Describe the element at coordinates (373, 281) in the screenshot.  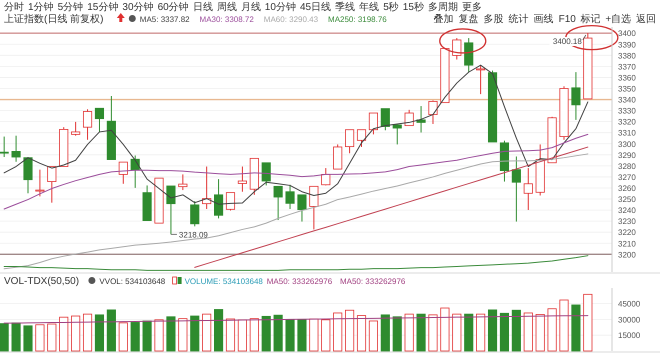
I see `text: MA50: 333262976` at that location.